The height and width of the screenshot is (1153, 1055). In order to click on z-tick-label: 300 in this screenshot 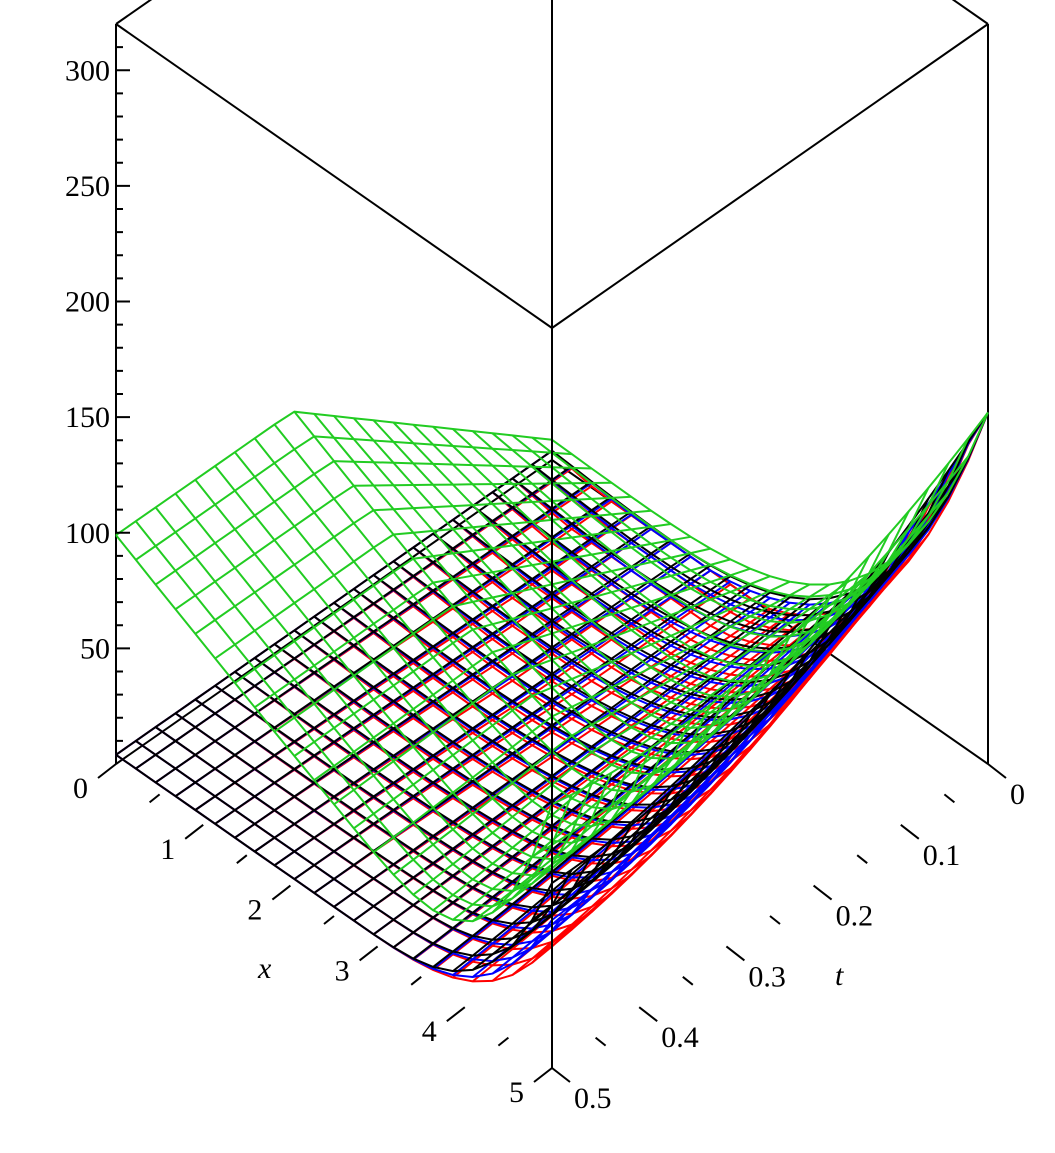, I will do `click(87, 70)`.